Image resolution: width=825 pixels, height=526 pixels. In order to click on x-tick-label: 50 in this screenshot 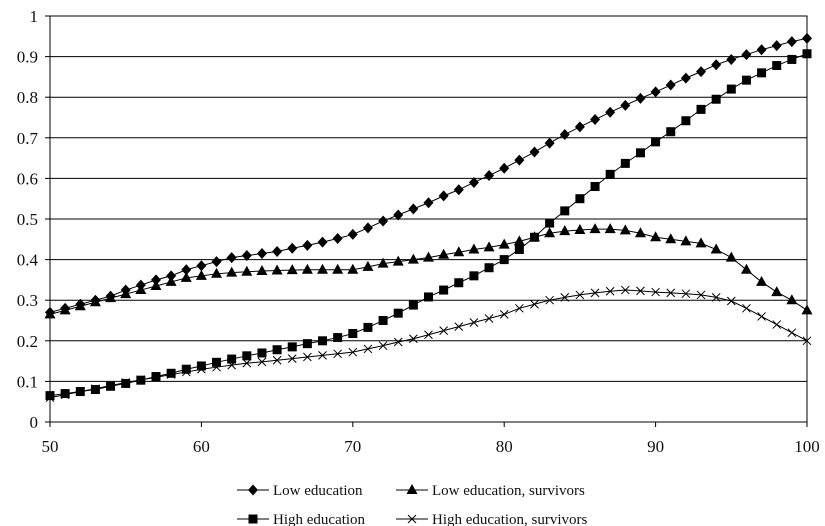, I will do `click(50, 446)`.